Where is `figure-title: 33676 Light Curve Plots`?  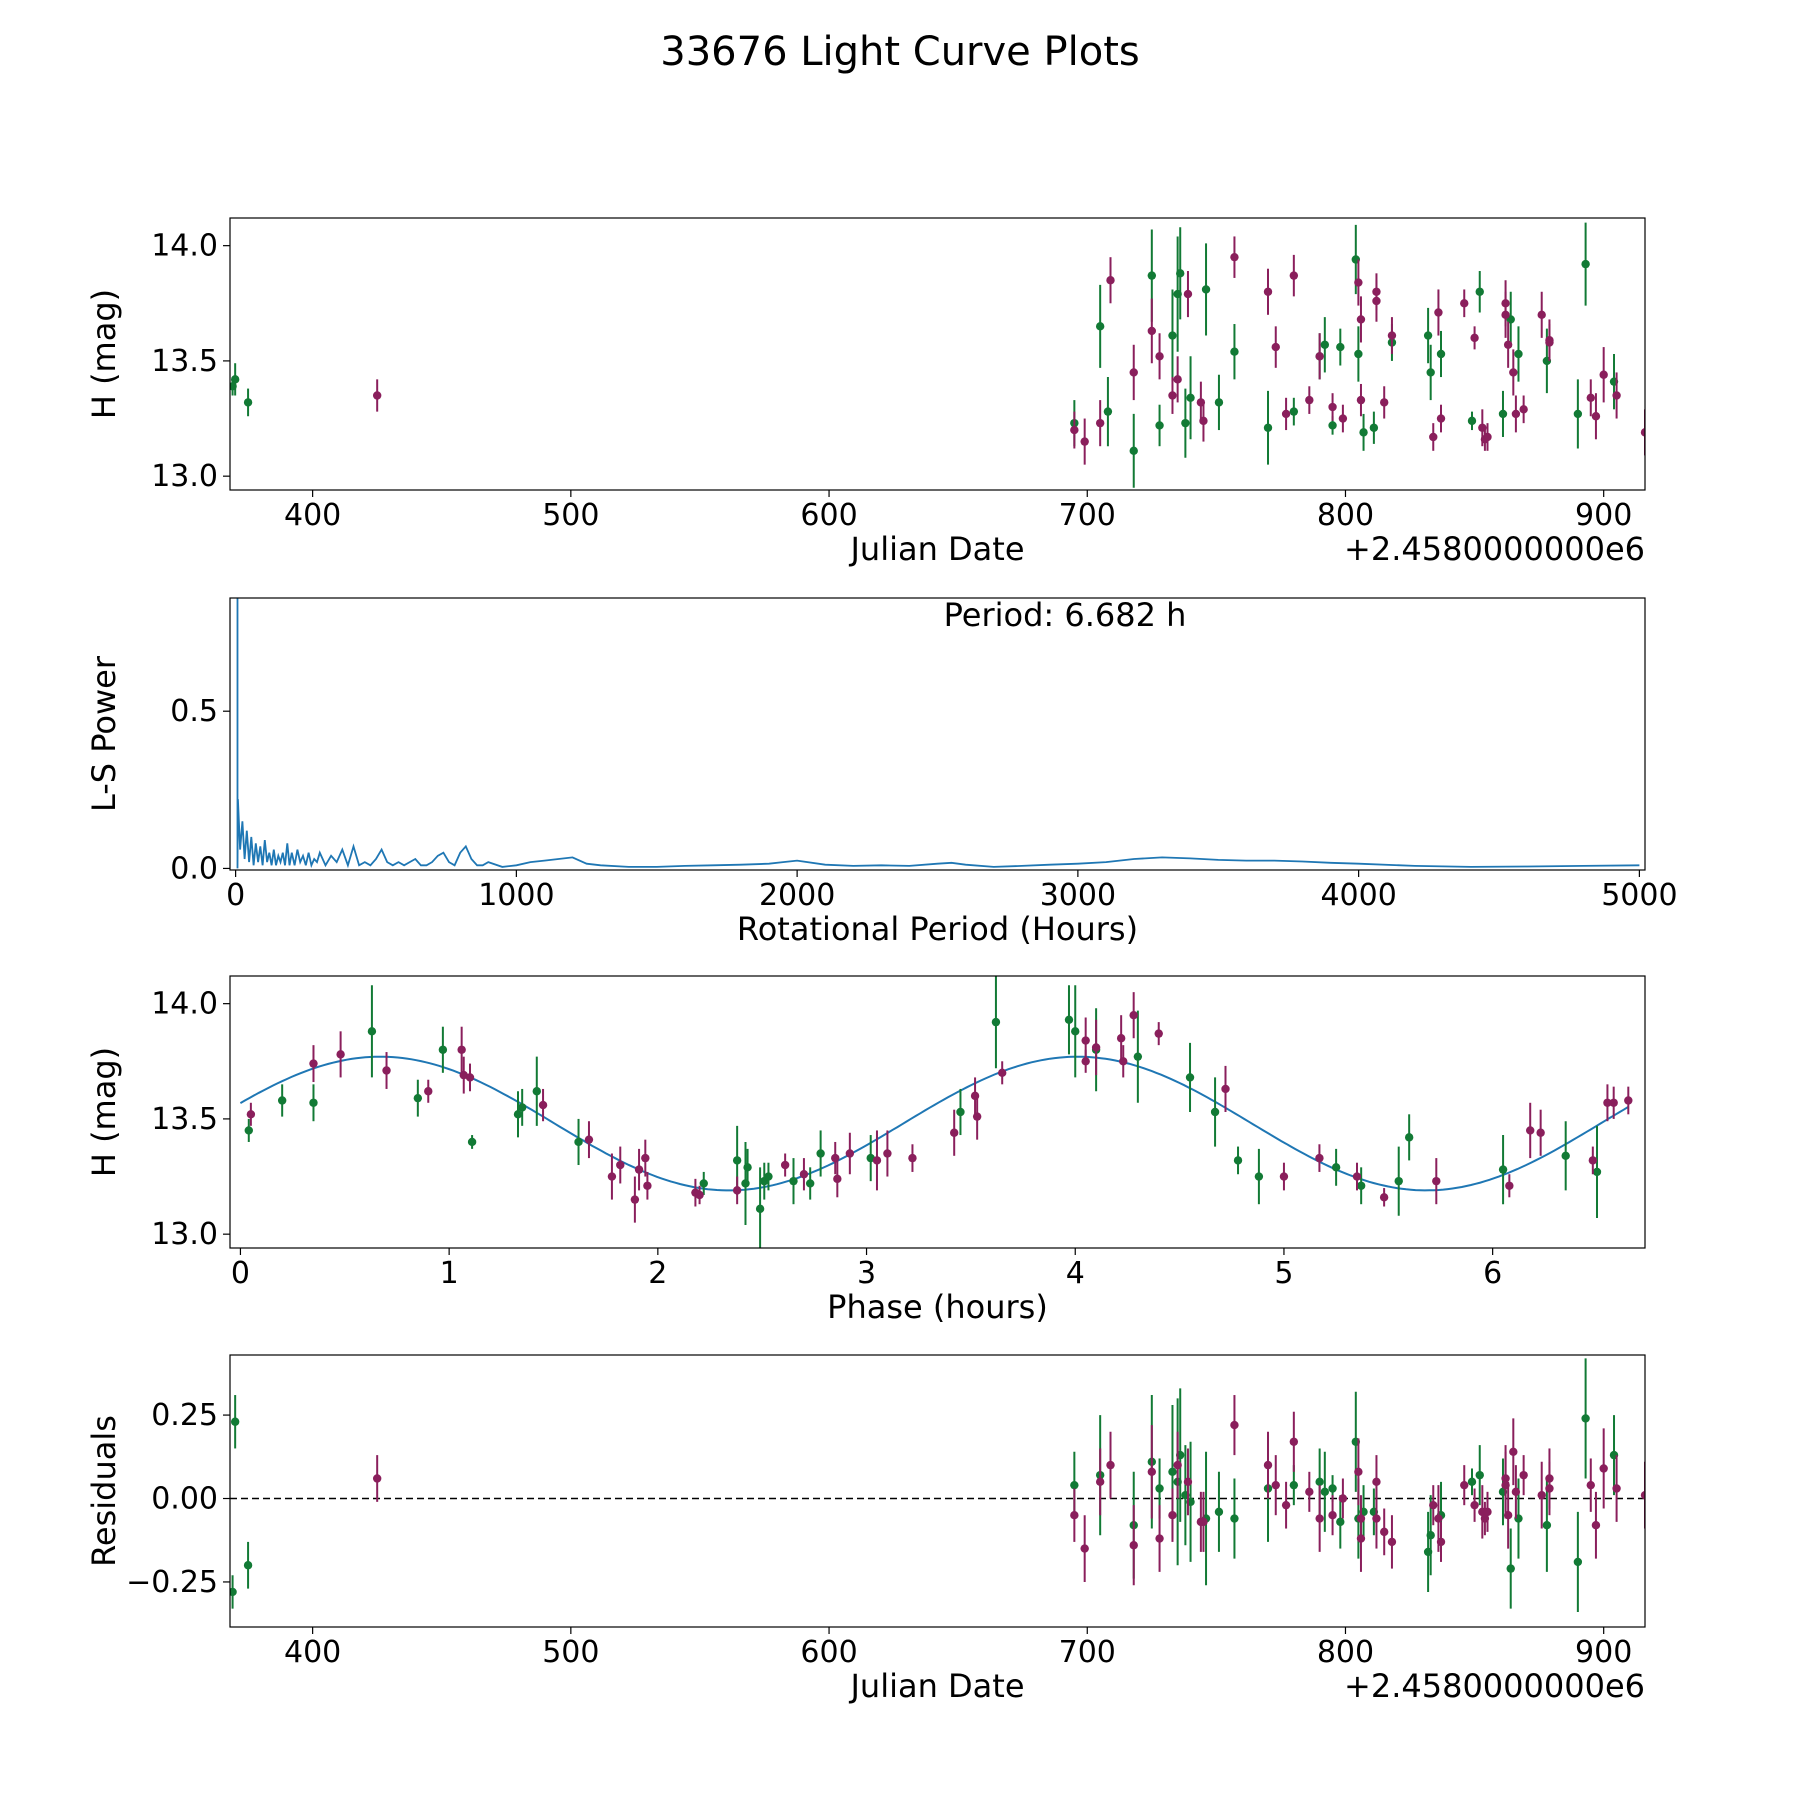
figure-title: 33676 Light Curve Plots is located at coordinates (899, 52).